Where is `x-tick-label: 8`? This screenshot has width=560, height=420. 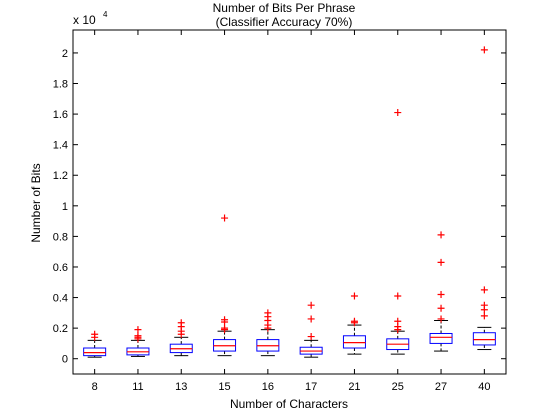
x-tick-label: 8 is located at coordinates (95, 387).